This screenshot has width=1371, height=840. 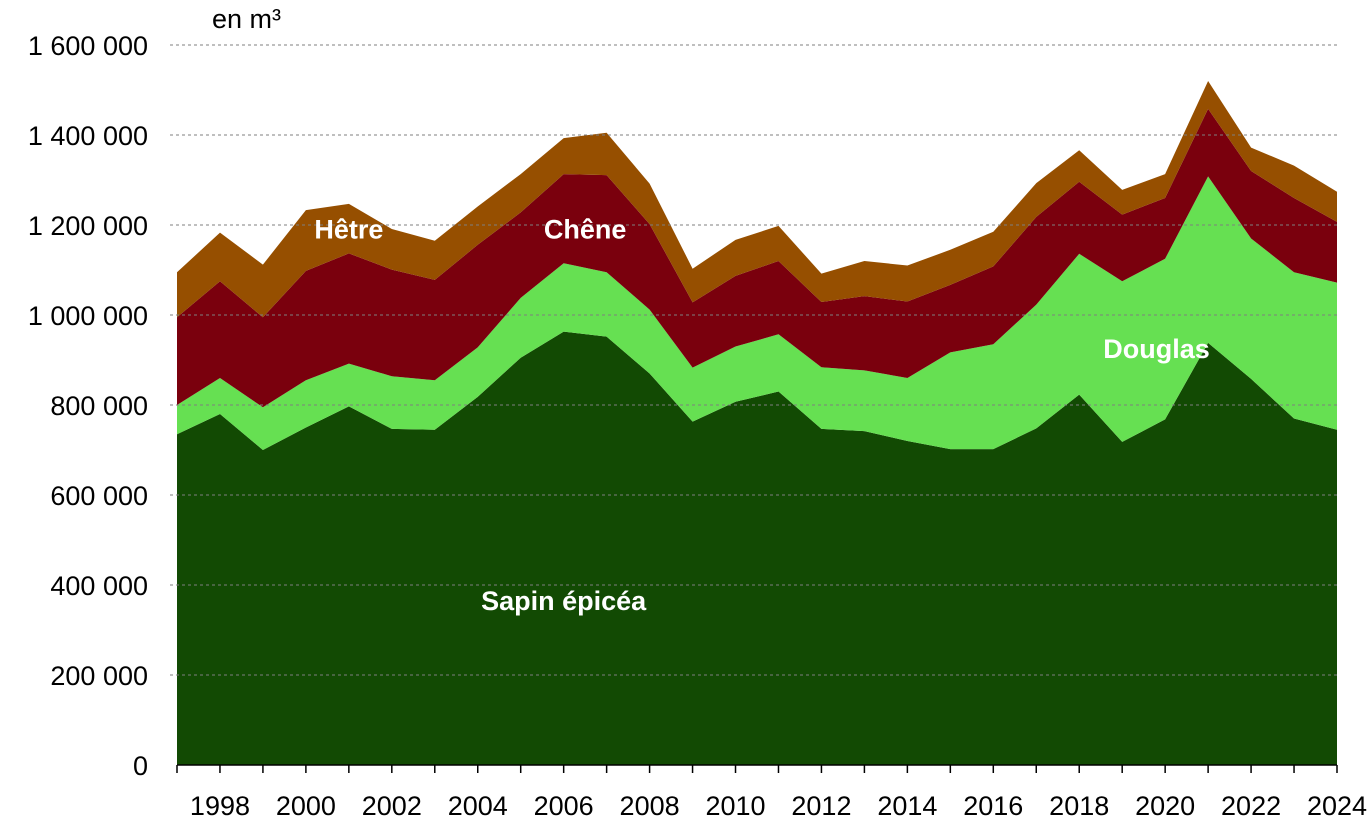 What do you see at coordinates (1337, 806) in the screenshot?
I see `x-tick-label: 2024` at bounding box center [1337, 806].